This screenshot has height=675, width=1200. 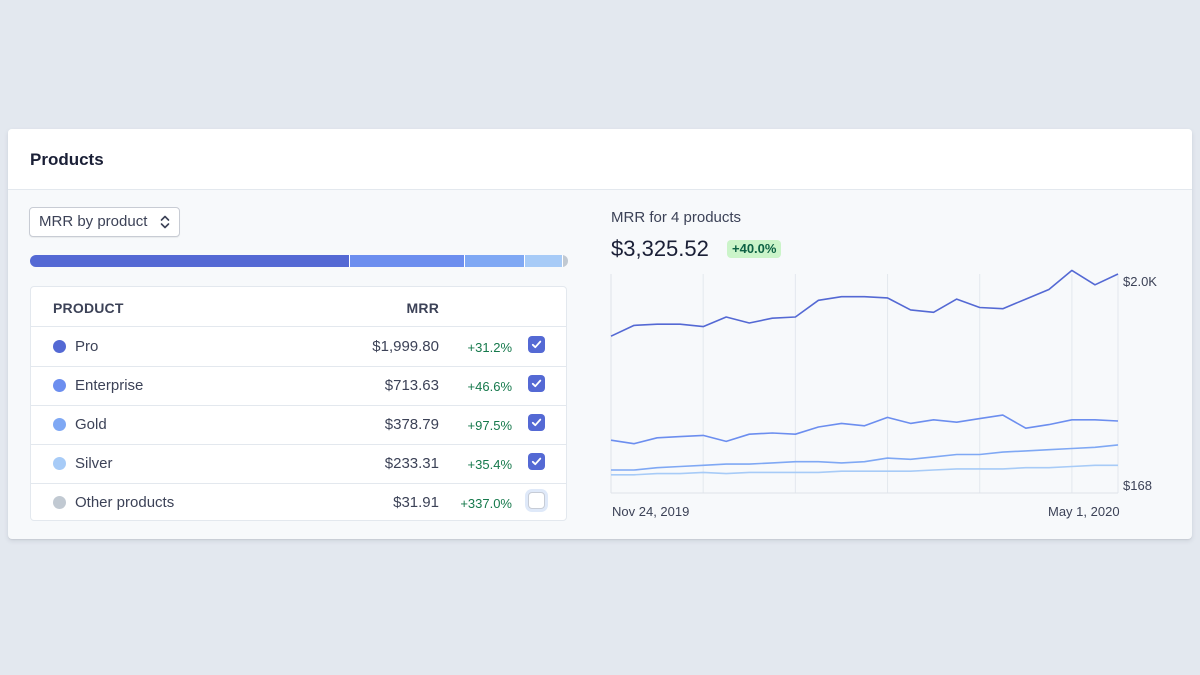 What do you see at coordinates (298, 425) in the screenshot?
I see `table-row: Gold $378.79 +97.5%` at bounding box center [298, 425].